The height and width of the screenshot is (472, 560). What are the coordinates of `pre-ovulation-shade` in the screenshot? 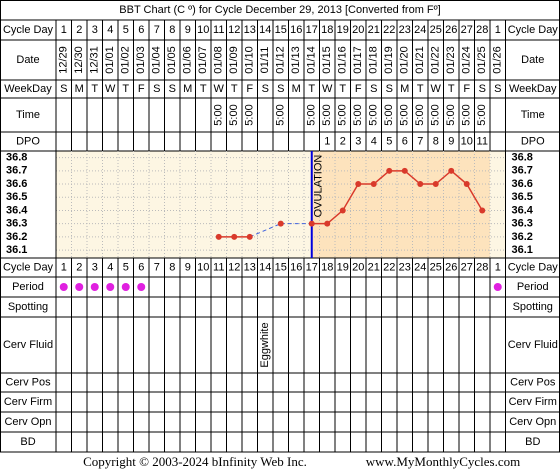 It's located at (184, 204).